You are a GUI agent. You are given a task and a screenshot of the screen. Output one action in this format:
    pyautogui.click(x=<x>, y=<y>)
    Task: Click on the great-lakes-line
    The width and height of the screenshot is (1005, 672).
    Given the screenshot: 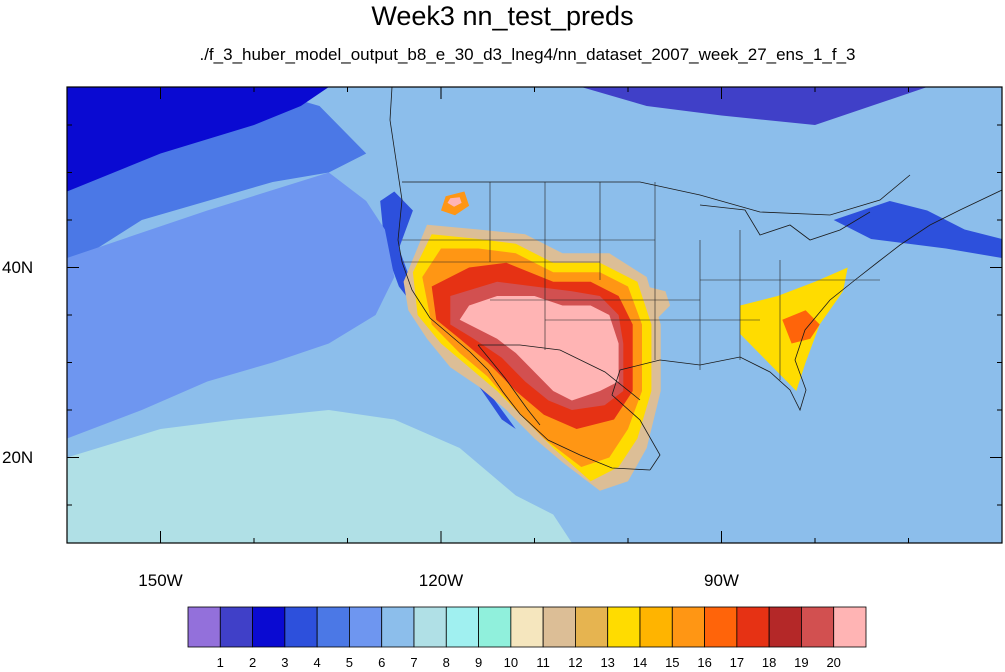 What is the action you would take?
    pyautogui.click(x=785, y=222)
    